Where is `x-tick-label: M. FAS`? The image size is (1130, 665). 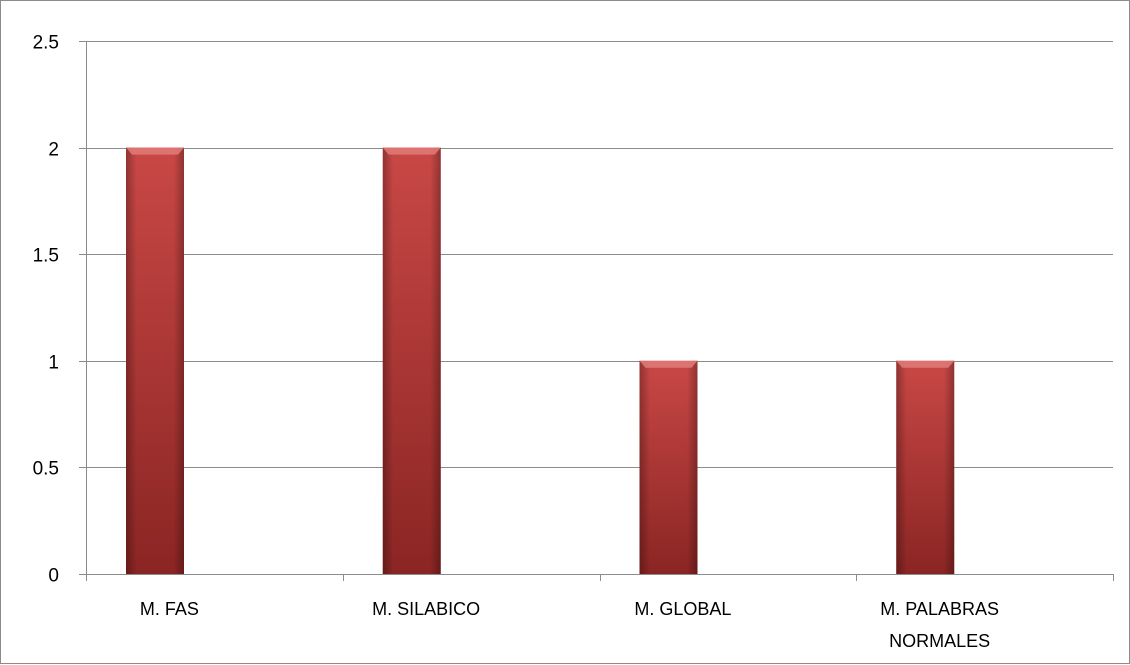 x-tick-label: M. FAS is located at coordinates (169, 609).